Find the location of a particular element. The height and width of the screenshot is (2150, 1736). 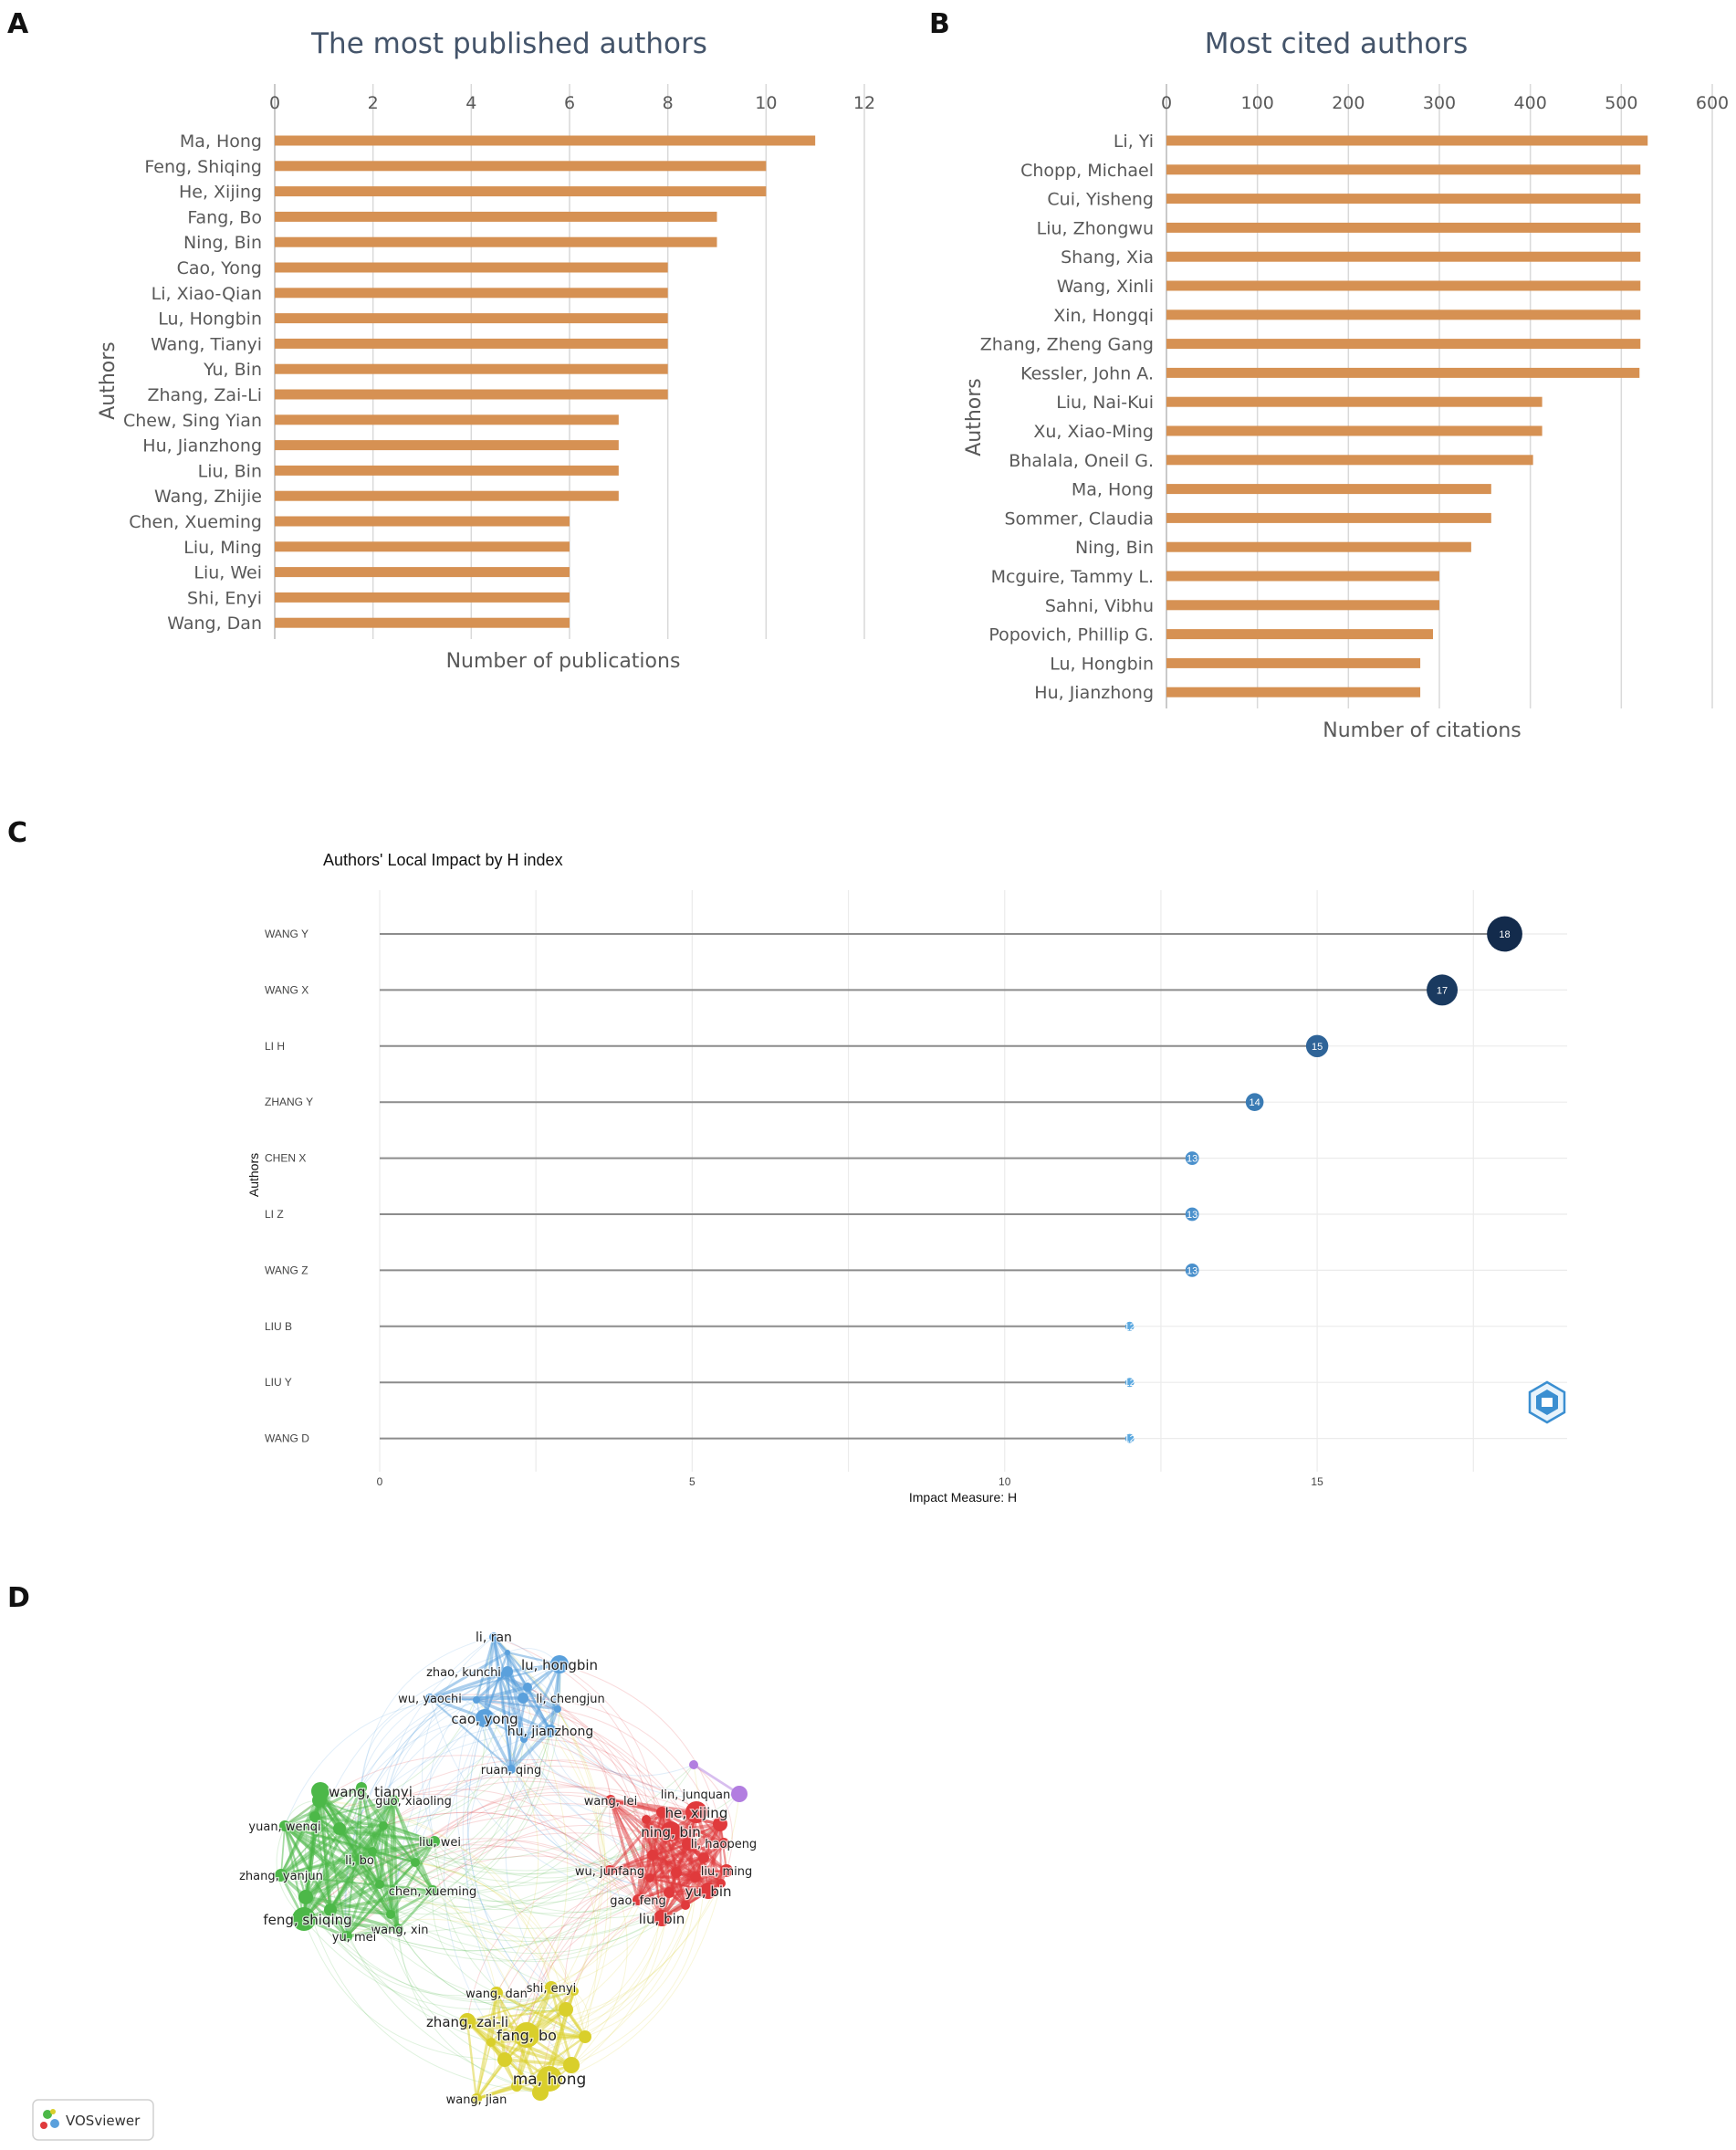

category-label: Fang, Bo is located at coordinates (224, 217).